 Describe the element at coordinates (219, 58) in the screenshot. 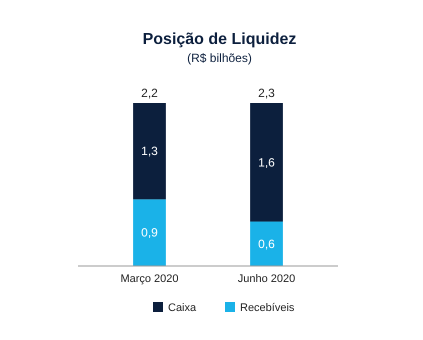

I see `chart-subtitle: (R$ bilhões)` at that location.